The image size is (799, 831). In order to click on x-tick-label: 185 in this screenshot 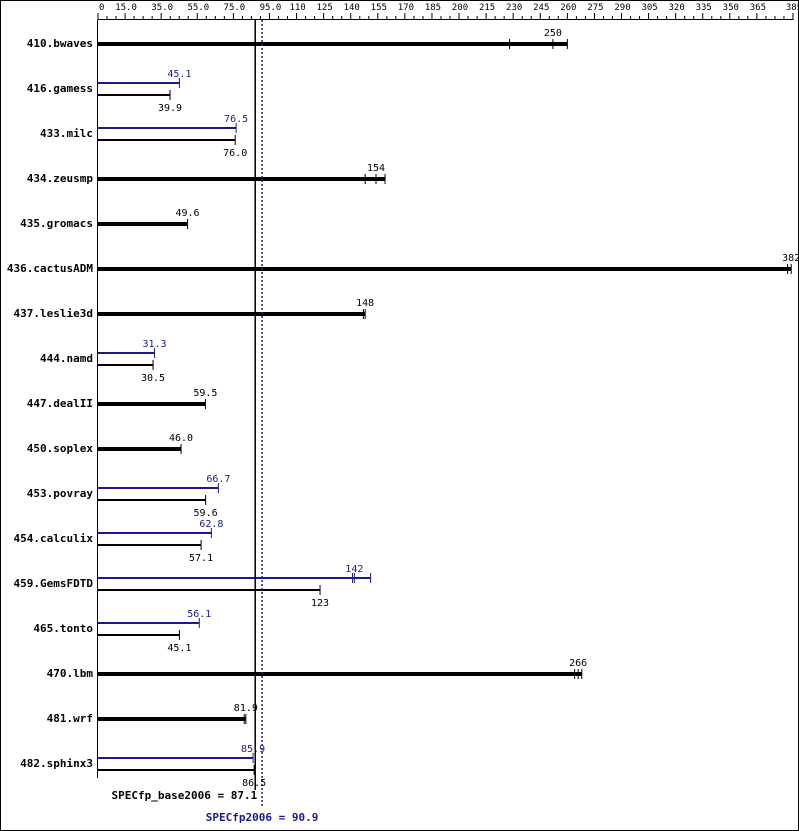, I will do `click(433, 8)`.